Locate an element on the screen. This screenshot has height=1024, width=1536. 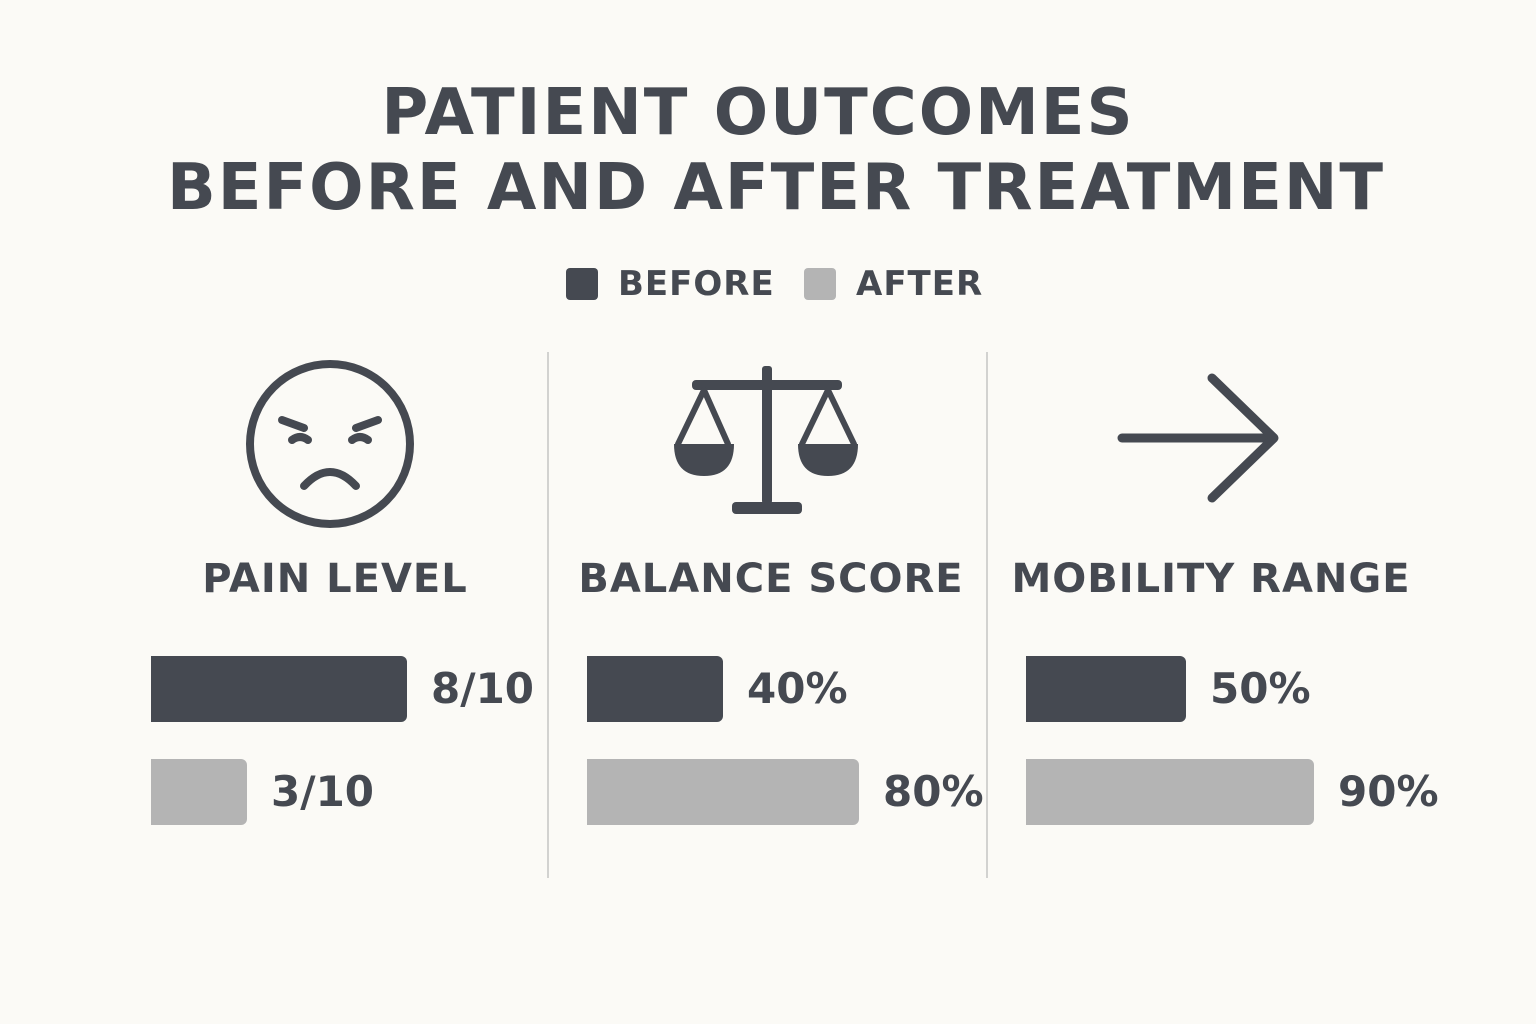
data-label-after-mobility-range: 90% is located at coordinates (1388, 791).